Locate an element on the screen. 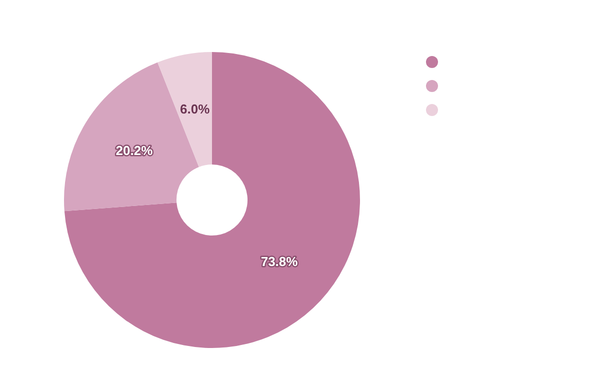  data-label: 73.8% is located at coordinates (279, 261).